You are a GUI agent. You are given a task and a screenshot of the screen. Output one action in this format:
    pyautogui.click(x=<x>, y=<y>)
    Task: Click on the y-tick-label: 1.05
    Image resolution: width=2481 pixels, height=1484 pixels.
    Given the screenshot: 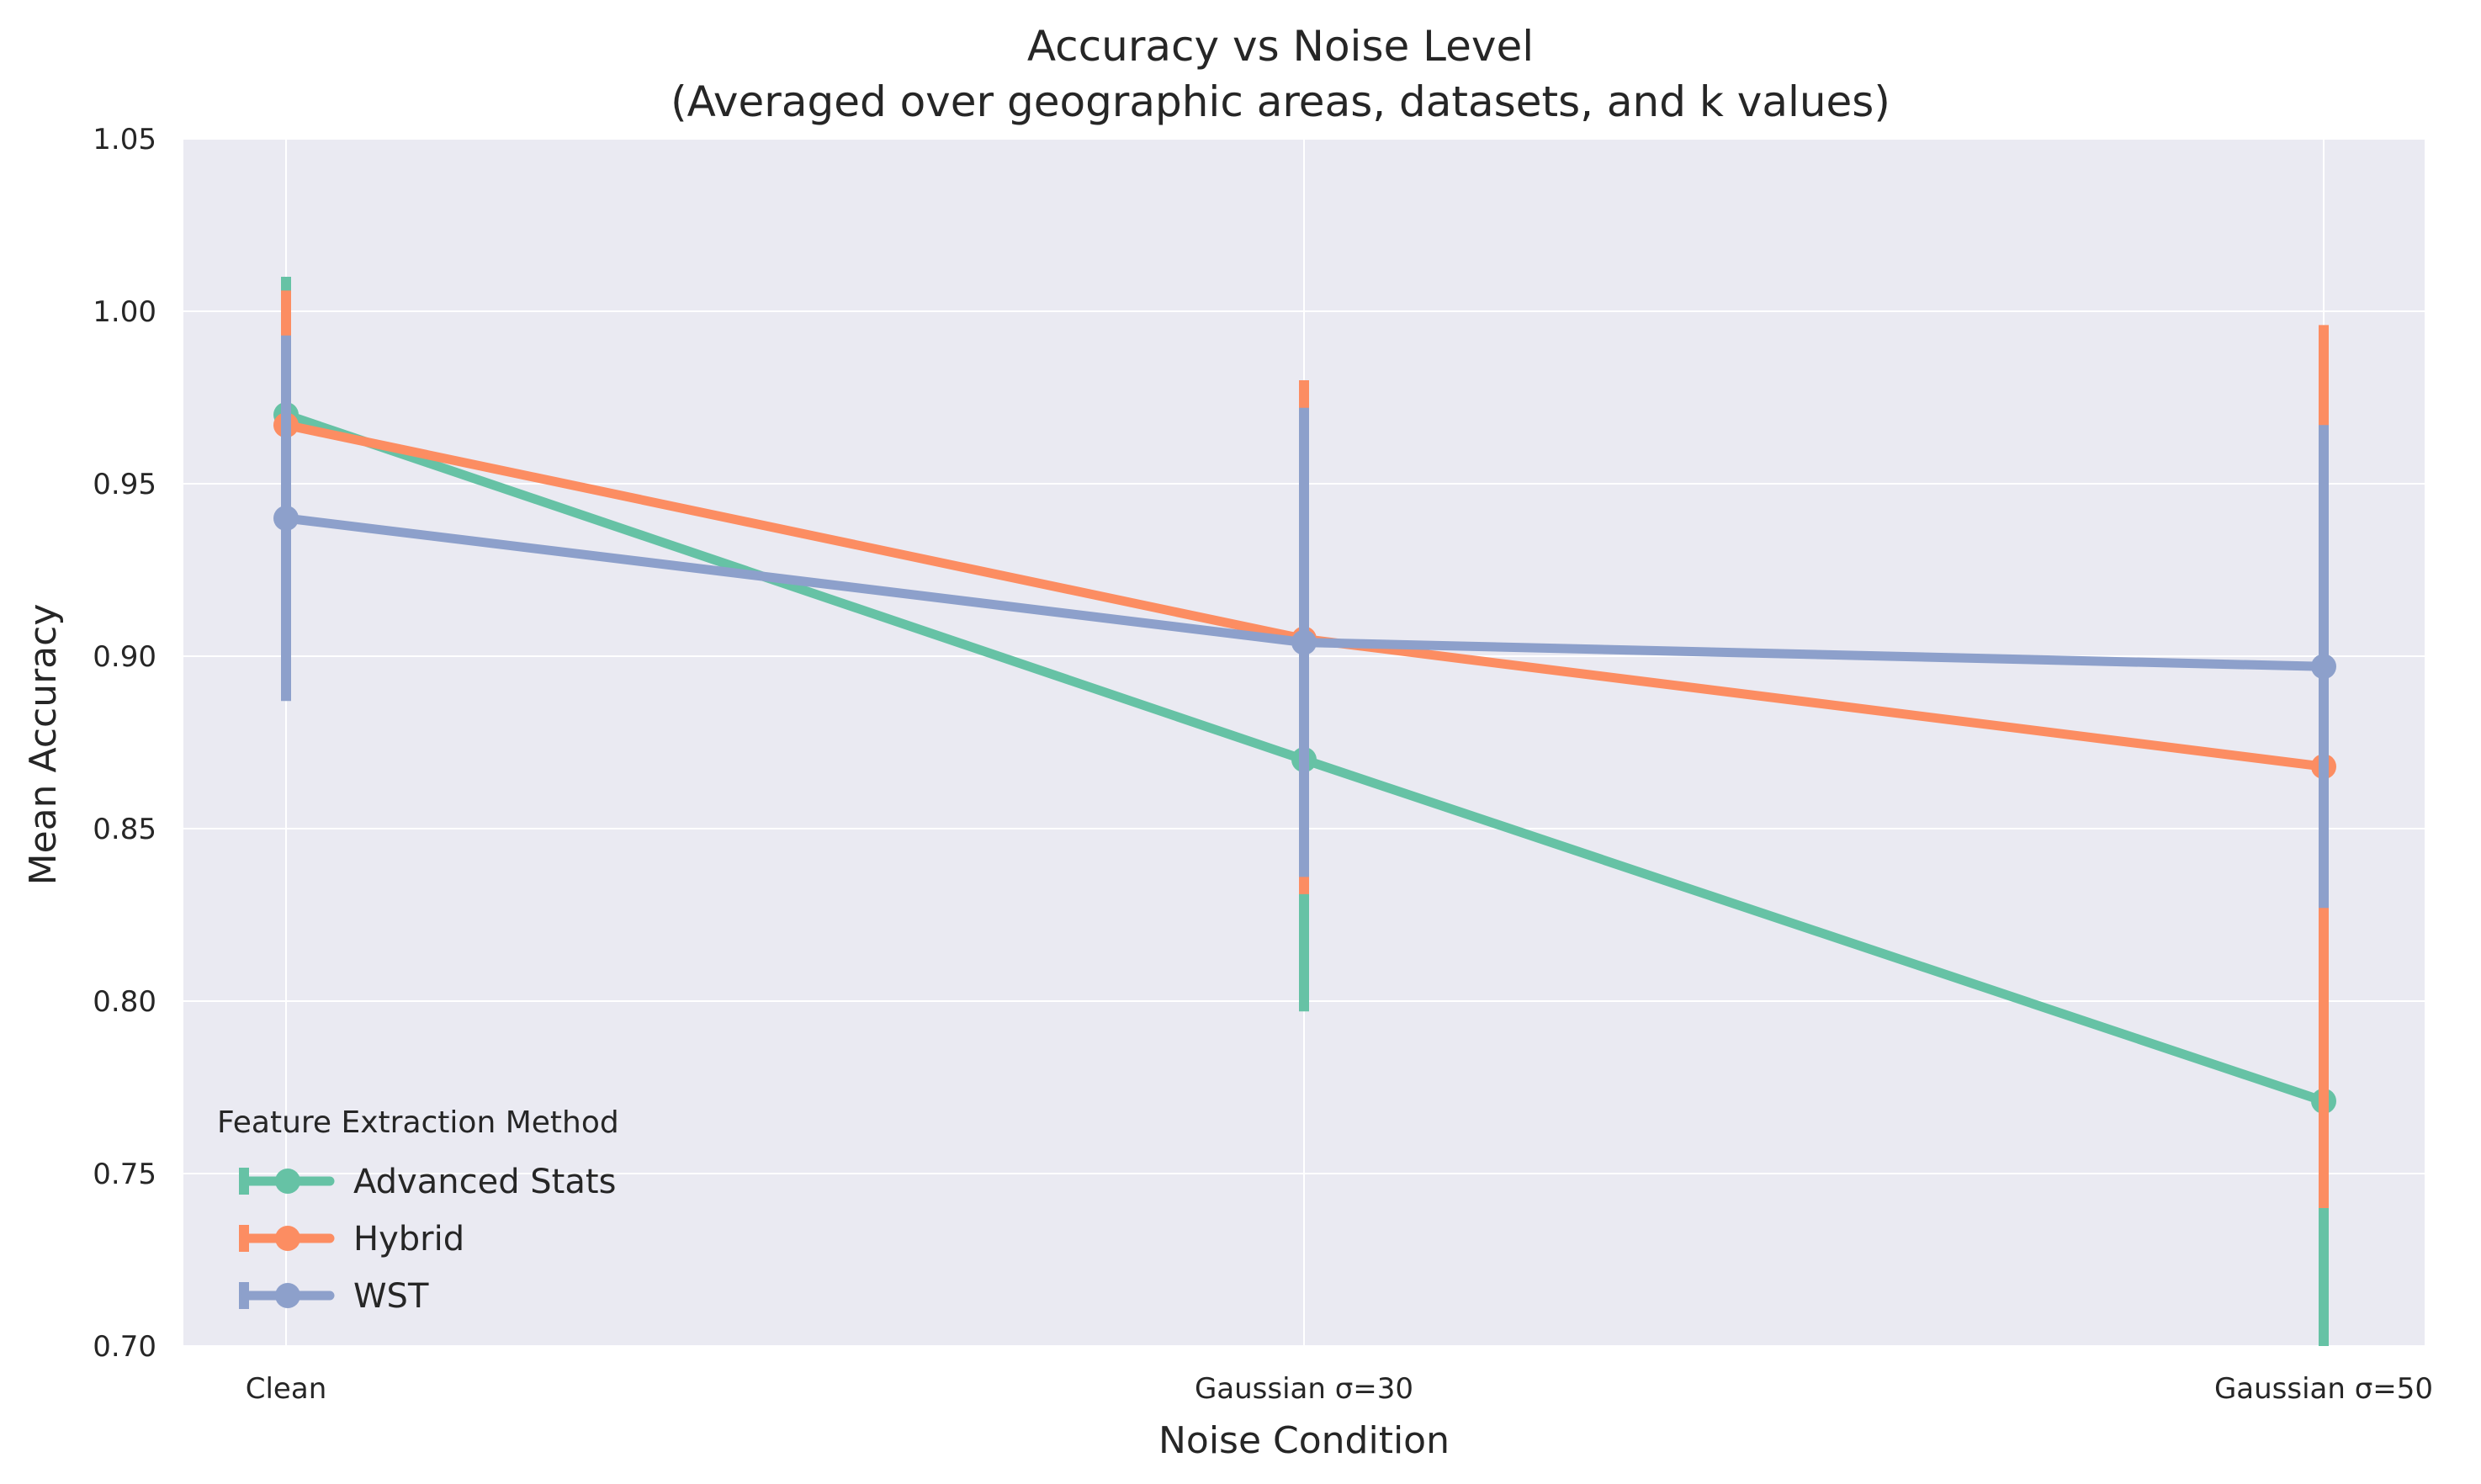 What is the action you would take?
    pyautogui.click(x=124, y=139)
    